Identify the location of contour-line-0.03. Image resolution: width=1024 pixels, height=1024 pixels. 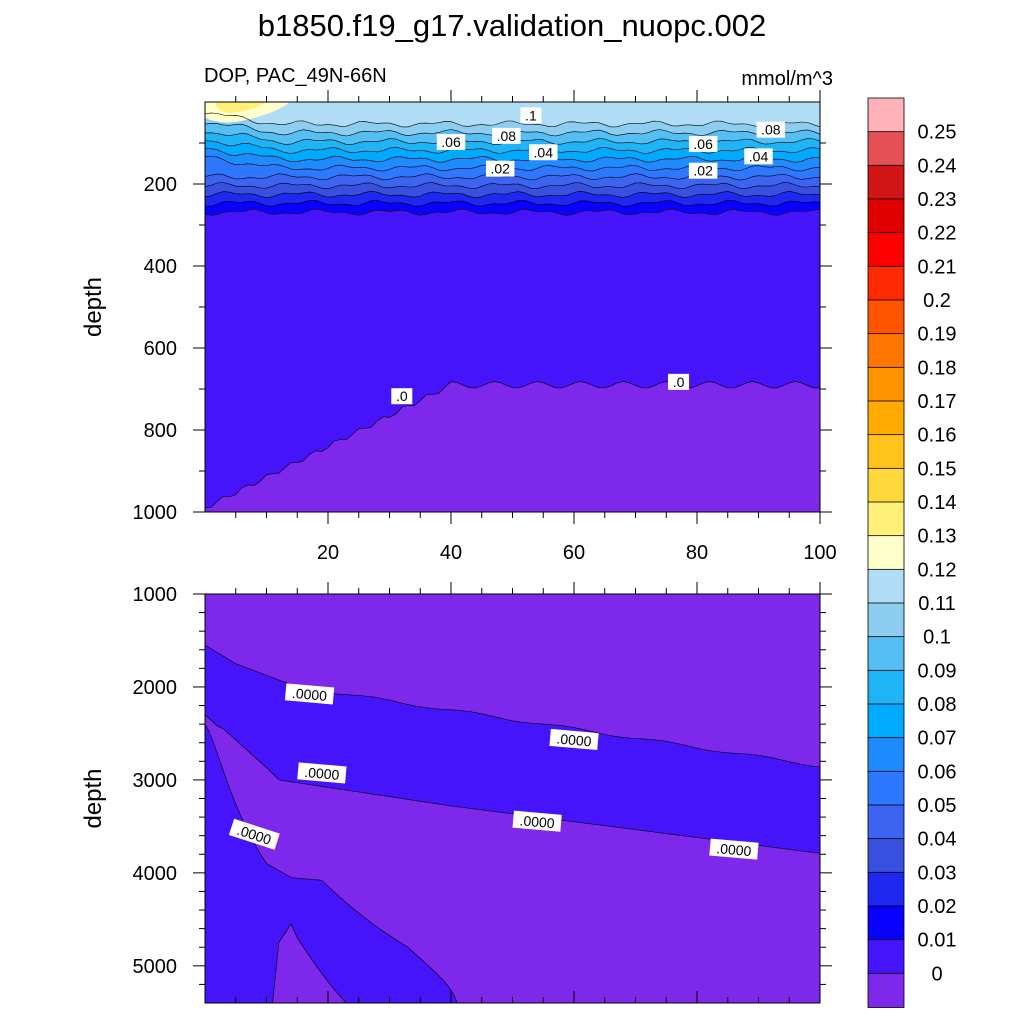
(512, 194).